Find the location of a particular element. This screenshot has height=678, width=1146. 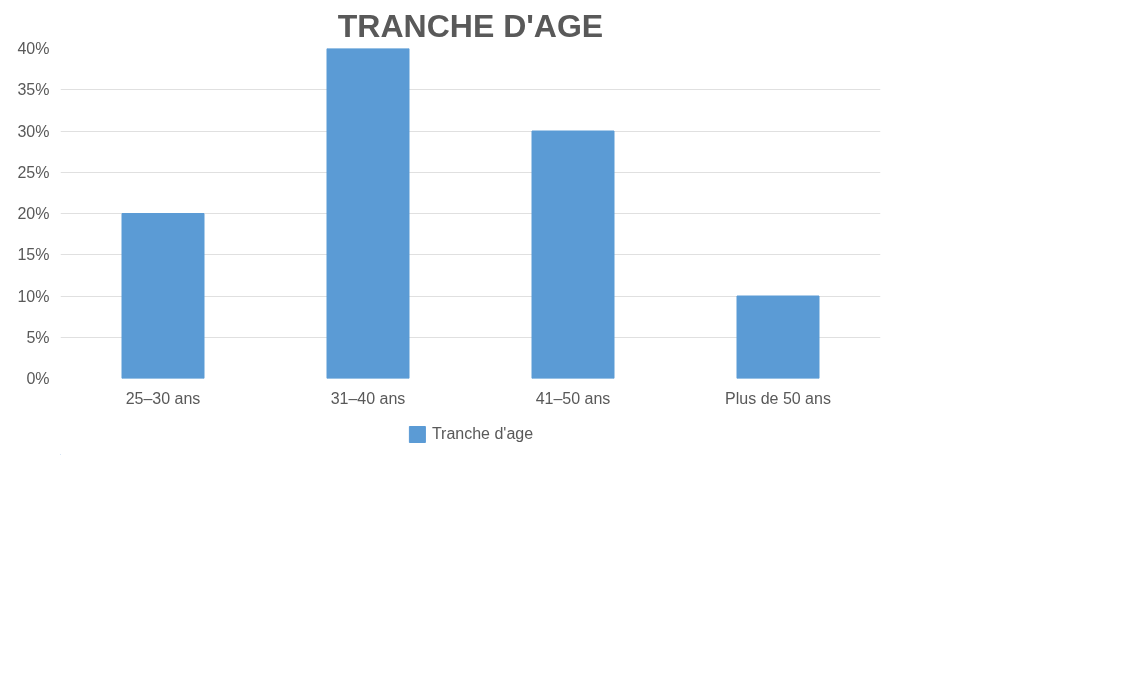

x-tick-label: Plus de 50 ans is located at coordinates (778, 398).